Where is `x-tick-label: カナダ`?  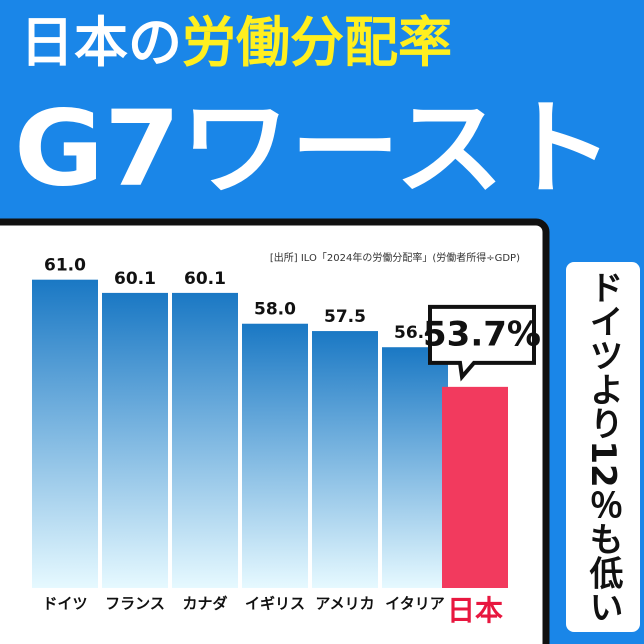
x-tick-label: カナダ is located at coordinates (204, 604).